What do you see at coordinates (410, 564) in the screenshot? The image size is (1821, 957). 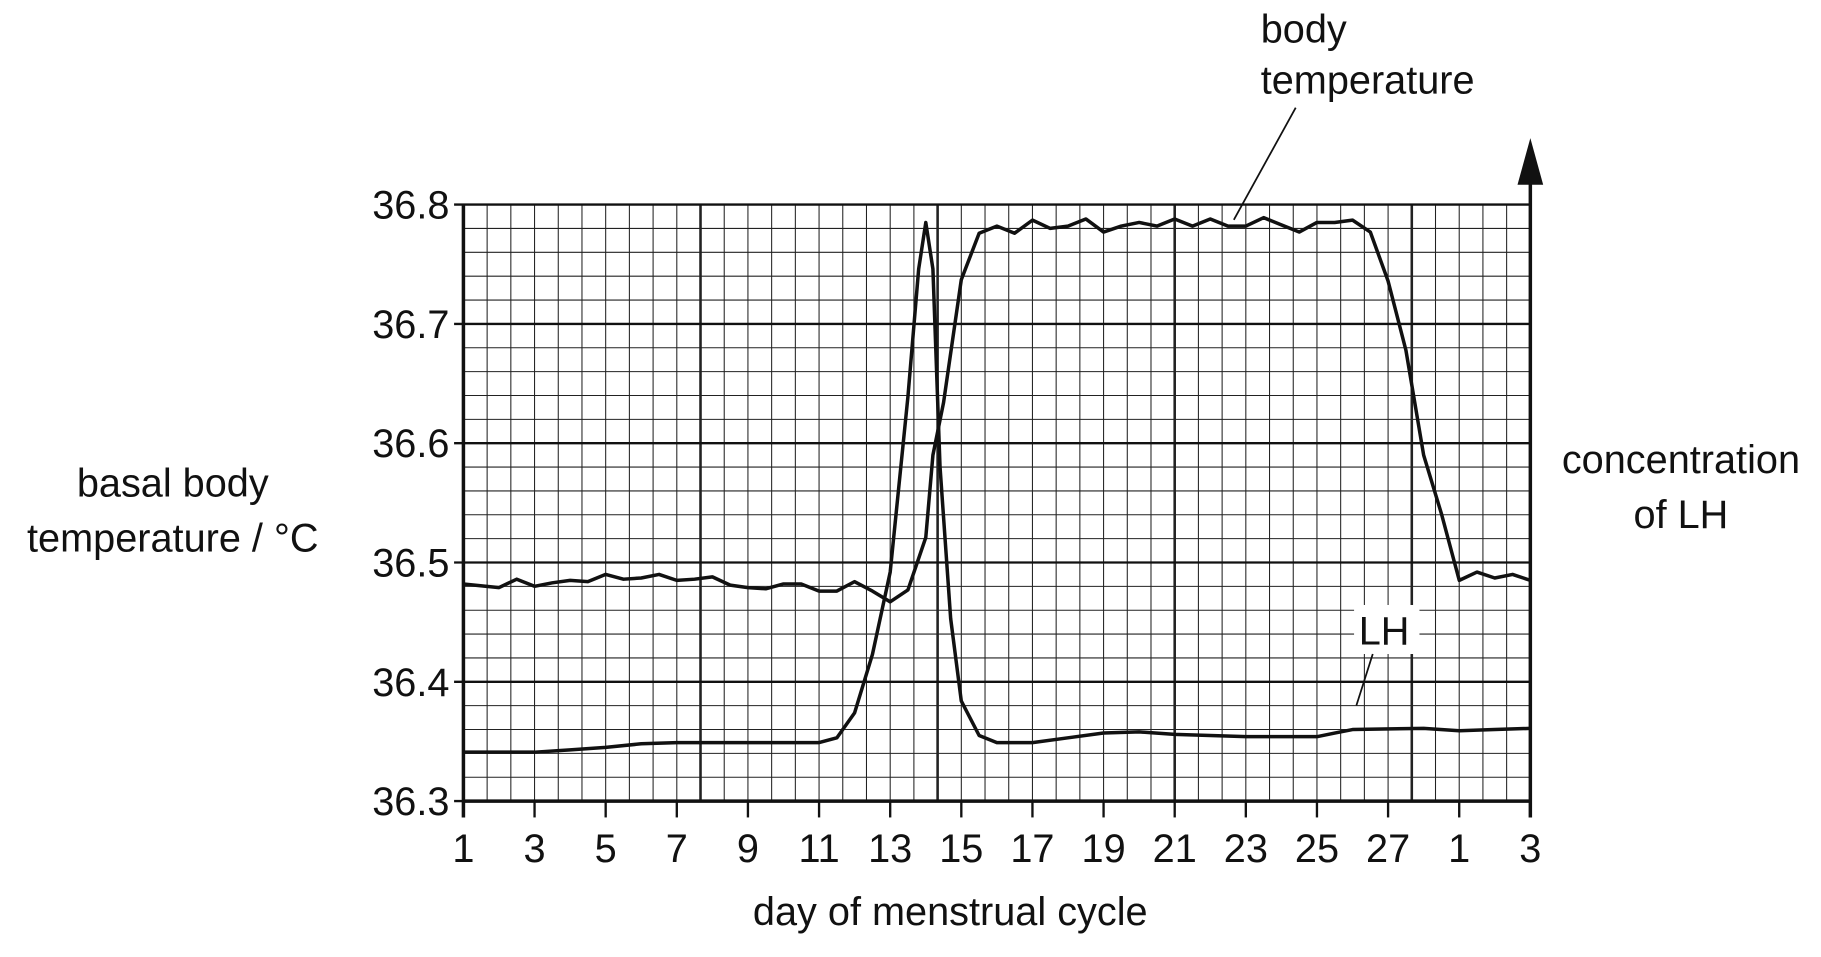 I see `y-tick-label: 36.5` at bounding box center [410, 564].